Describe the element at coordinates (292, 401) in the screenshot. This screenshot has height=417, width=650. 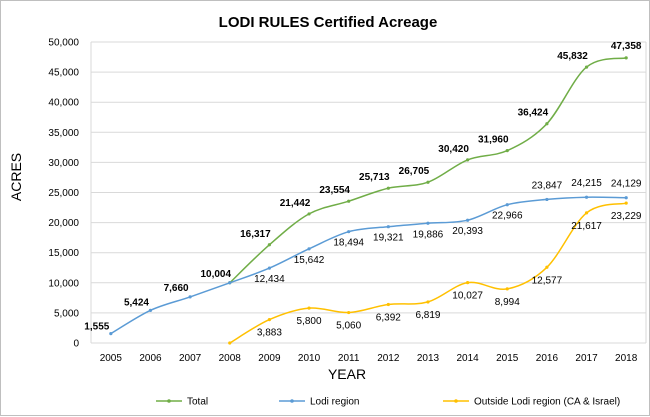
I see `legend-marker-lodi-region` at that location.